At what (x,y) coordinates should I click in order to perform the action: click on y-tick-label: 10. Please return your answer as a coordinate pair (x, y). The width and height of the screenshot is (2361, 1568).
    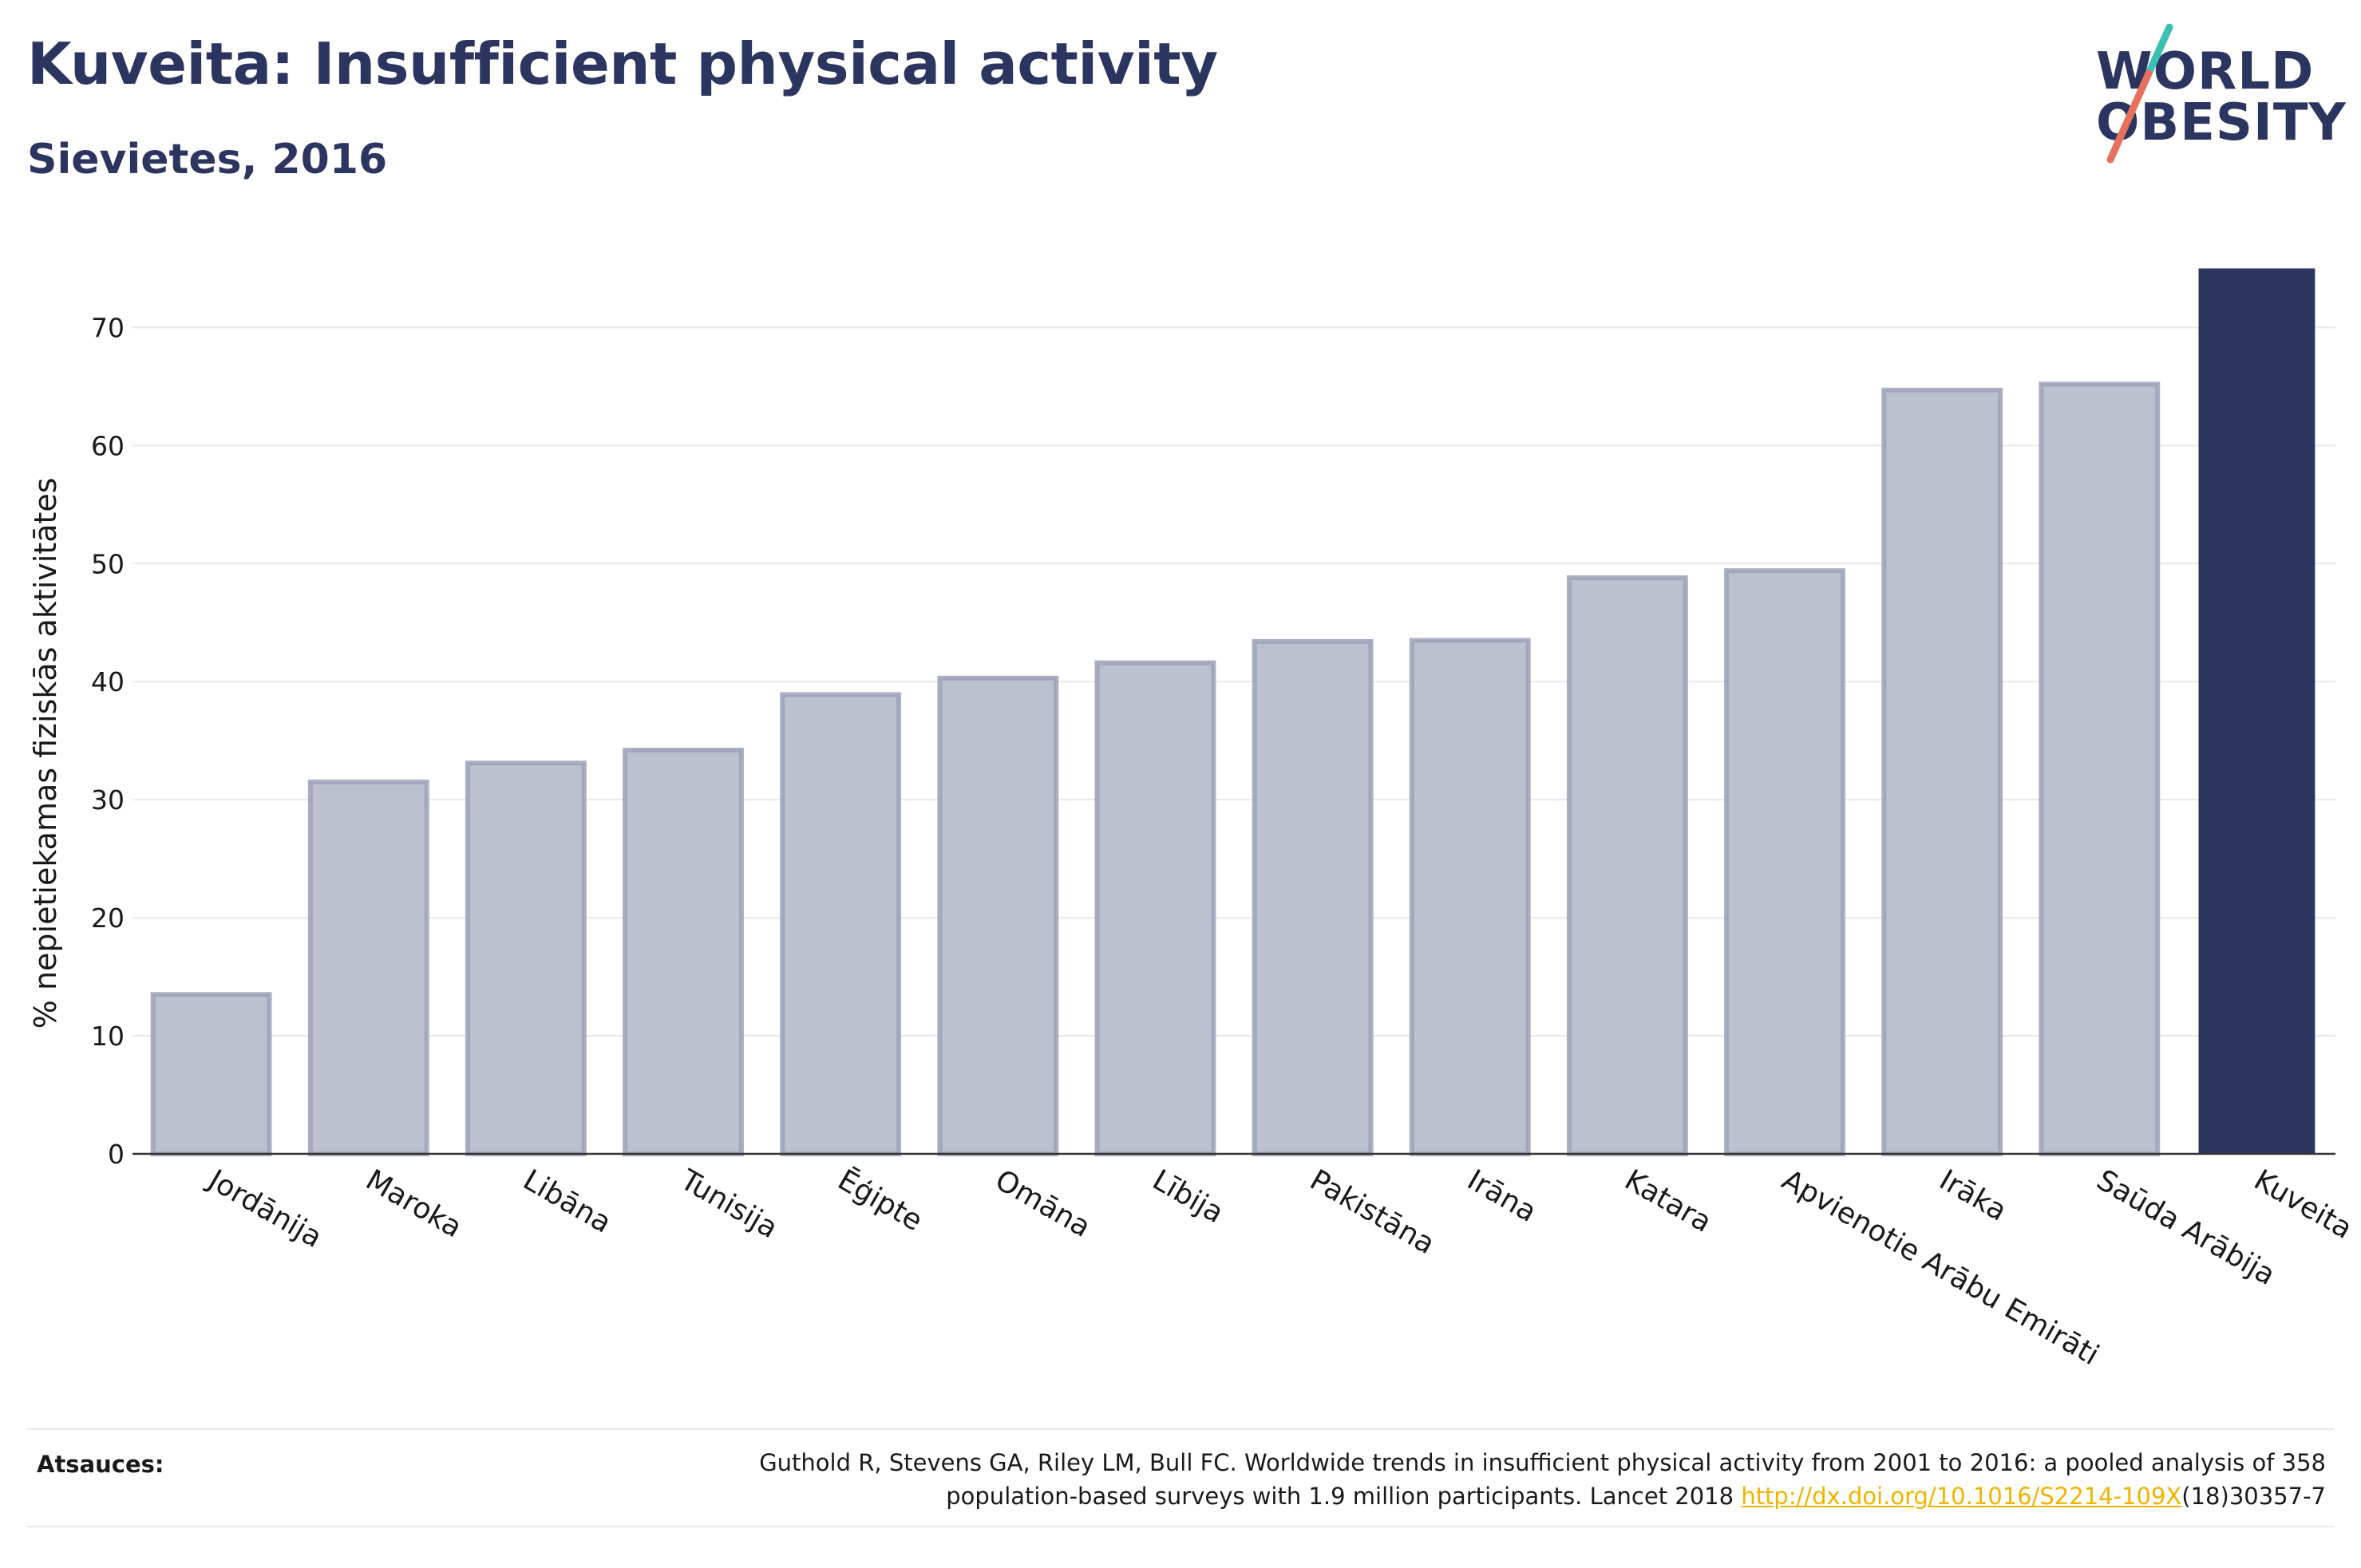
    Looking at the image, I should click on (108, 1036).